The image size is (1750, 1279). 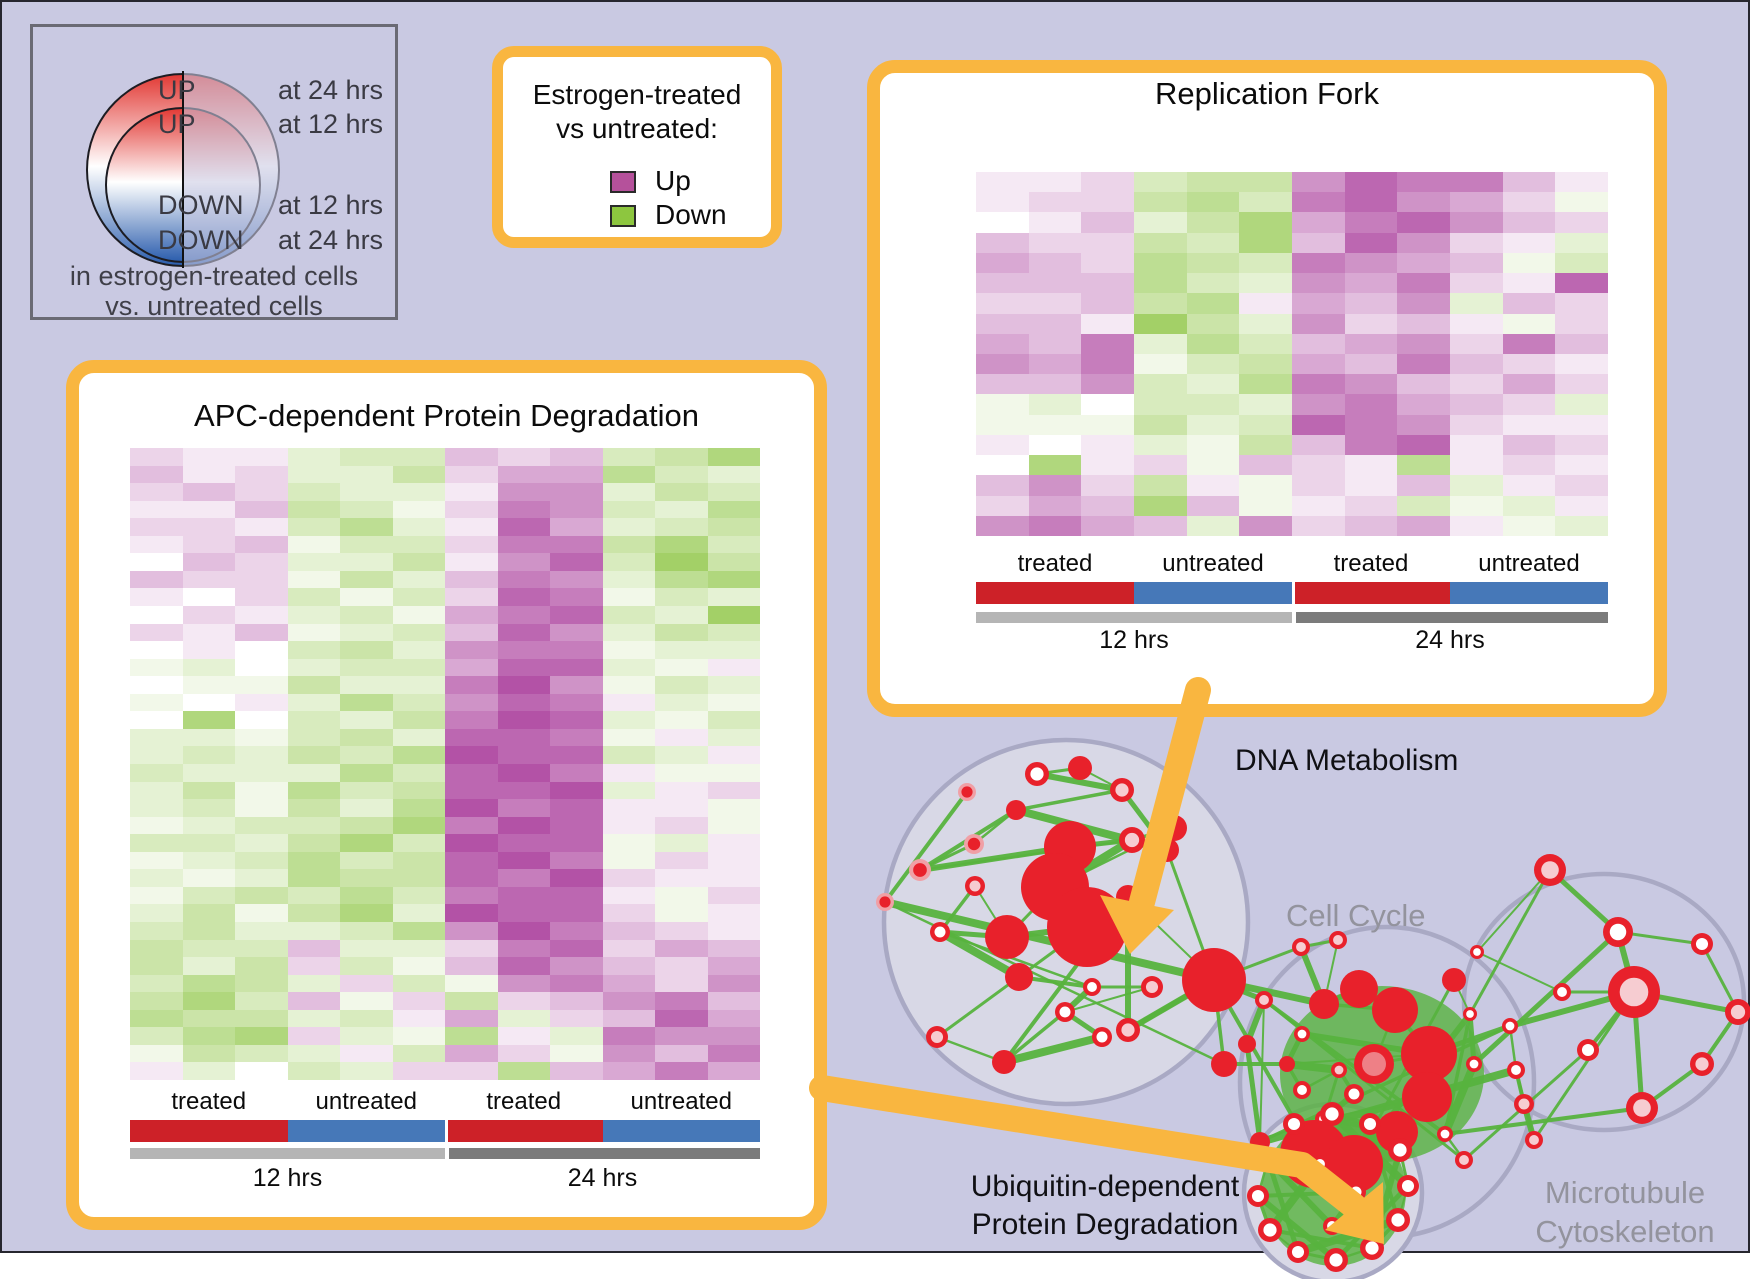 What do you see at coordinates (1066, 922) in the screenshot?
I see `cluster-dna` at bounding box center [1066, 922].